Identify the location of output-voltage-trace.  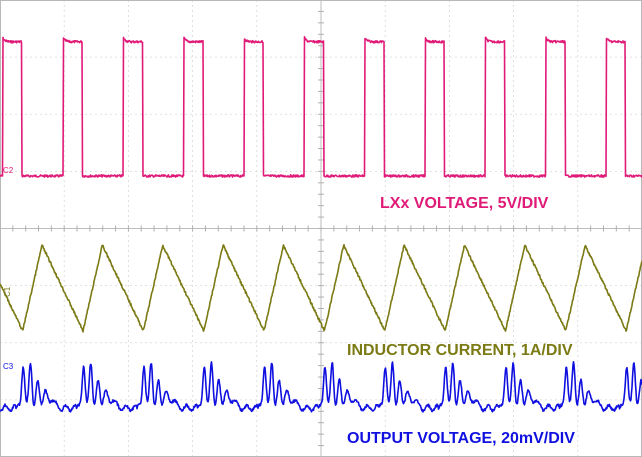
(321, 387).